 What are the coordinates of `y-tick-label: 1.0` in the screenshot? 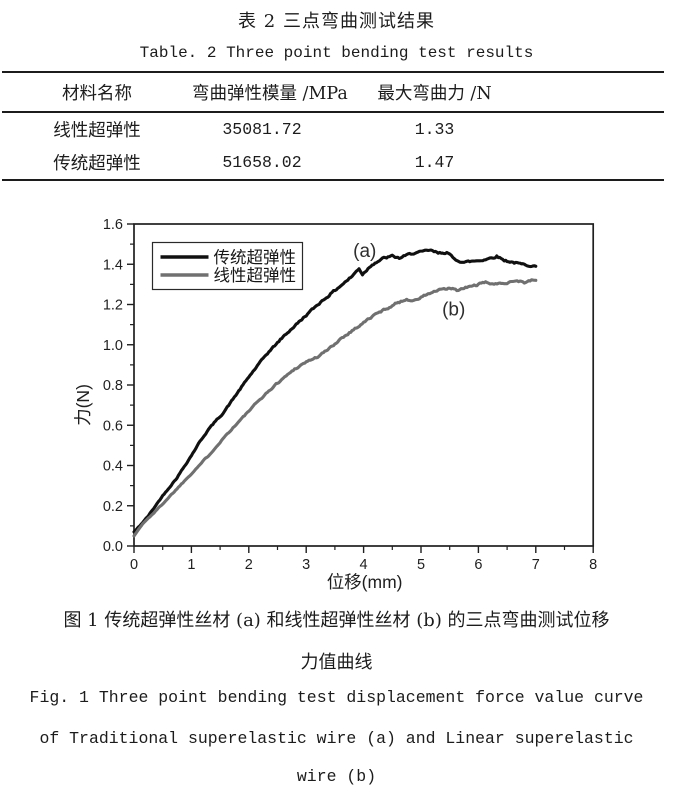 It's located at (113, 346).